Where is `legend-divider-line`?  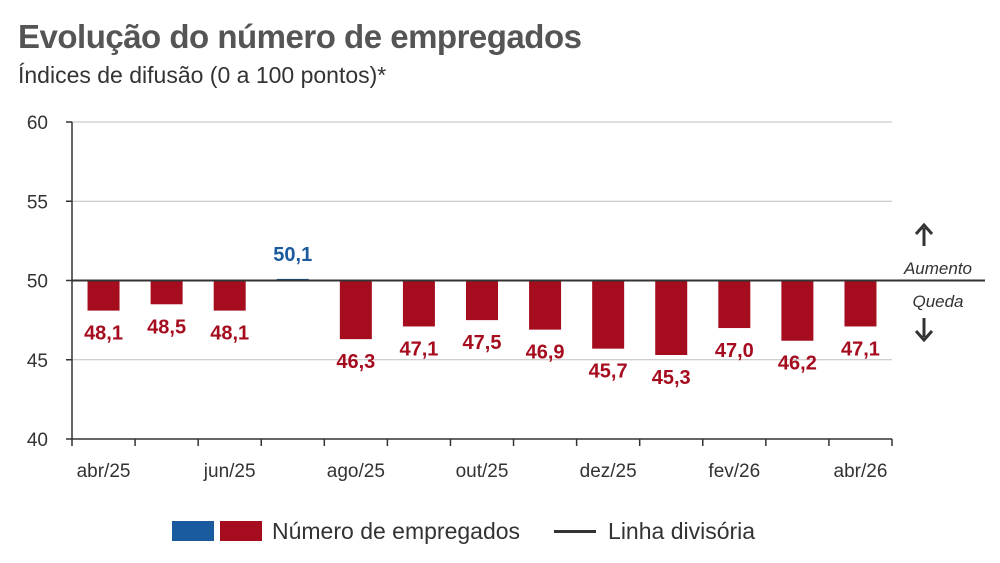
legend-divider-line is located at coordinates (575, 531).